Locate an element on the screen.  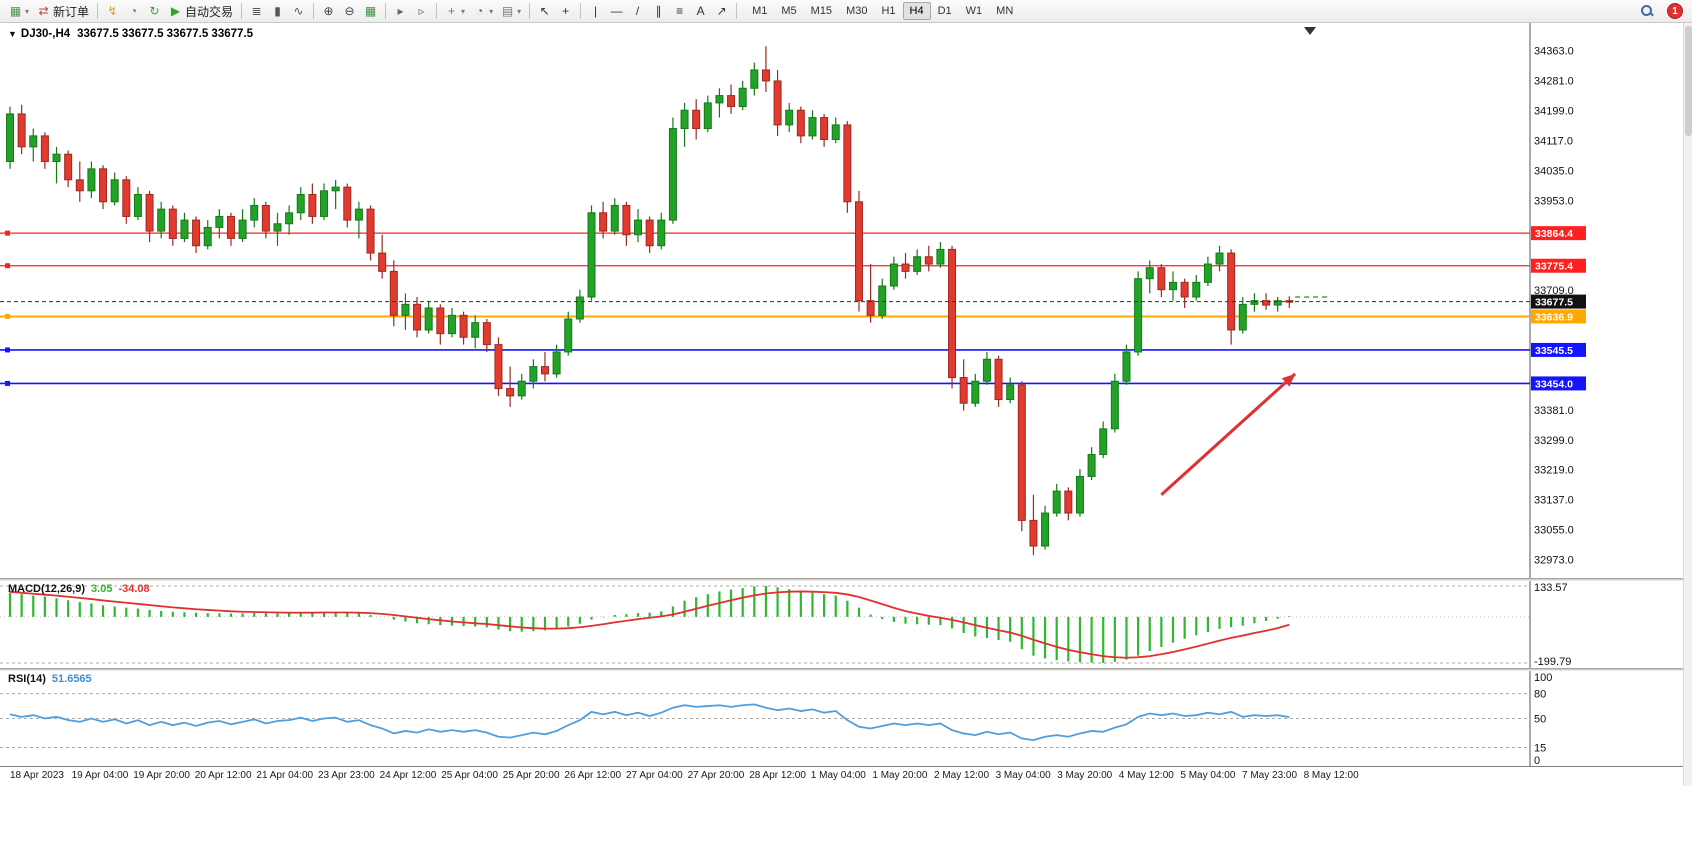
fibonacci-button: ≡ is located at coordinates (679, 11).